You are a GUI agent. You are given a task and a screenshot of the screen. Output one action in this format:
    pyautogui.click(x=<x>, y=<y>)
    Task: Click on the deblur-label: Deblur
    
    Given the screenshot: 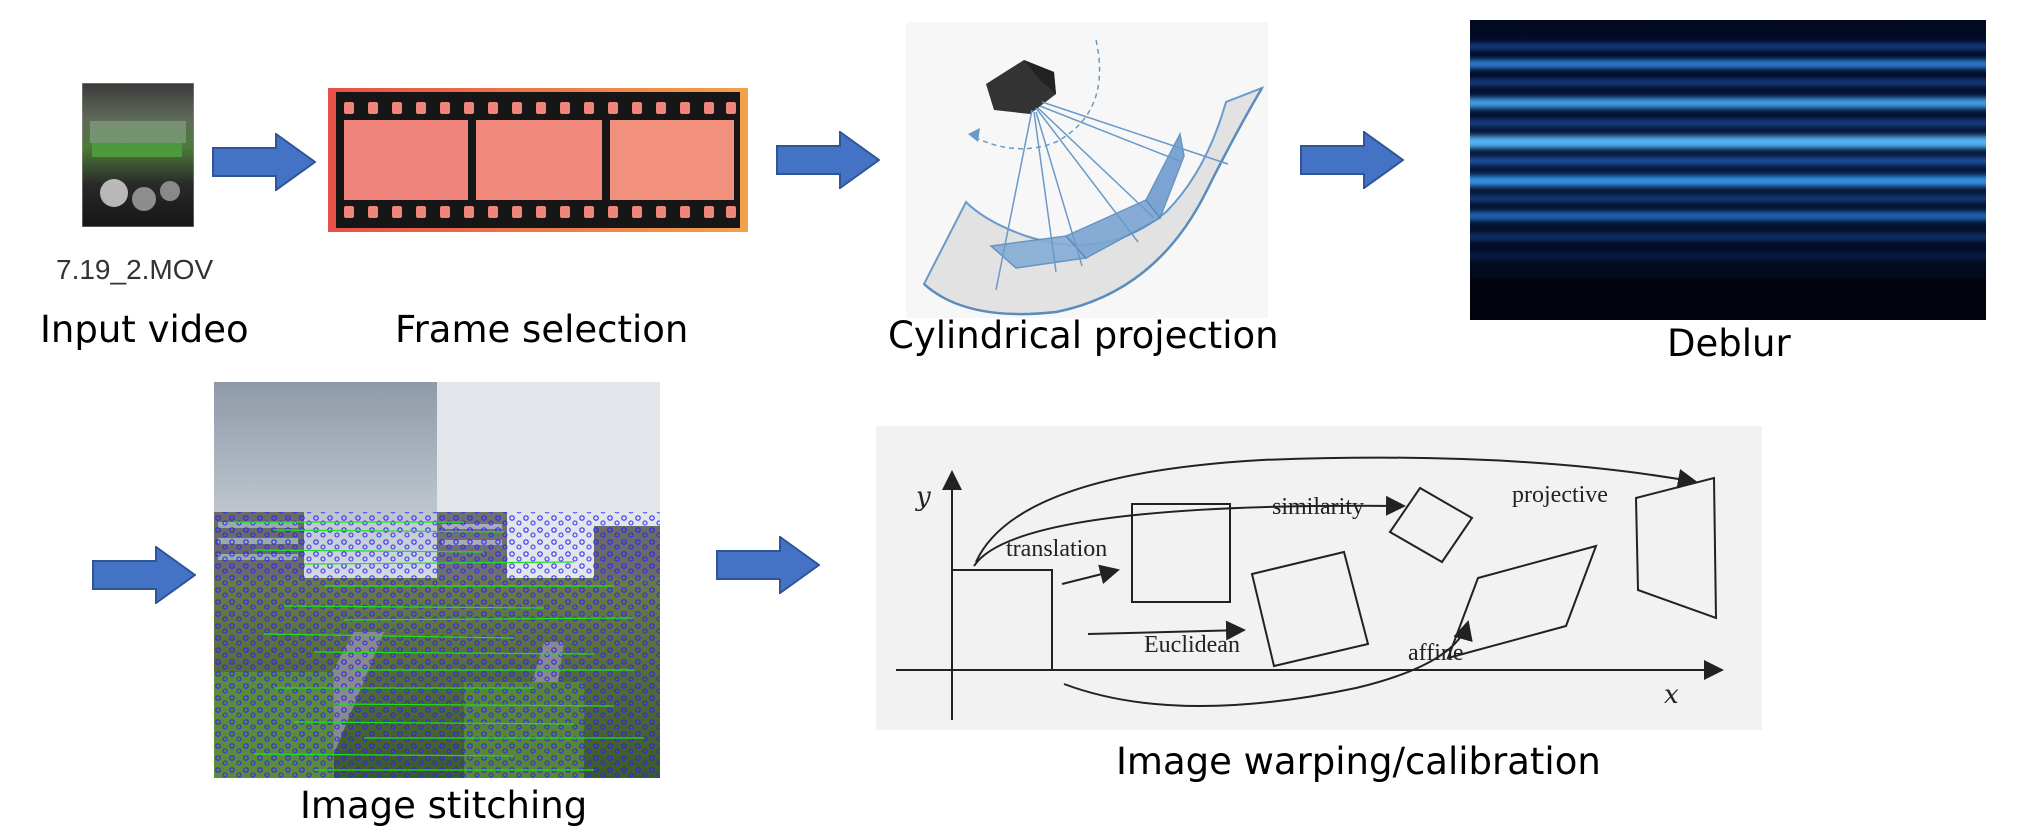 What is the action you would take?
    pyautogui.click(x=1729, y=343)
    